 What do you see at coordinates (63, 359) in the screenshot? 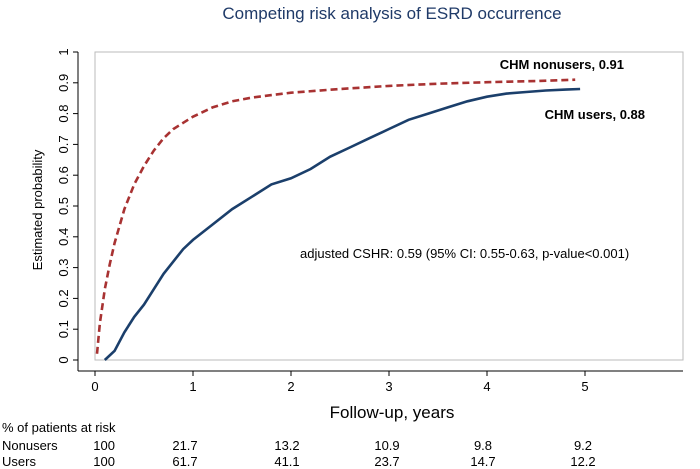
I see `y-tick-label: 0` at bounding box center [63, 359].